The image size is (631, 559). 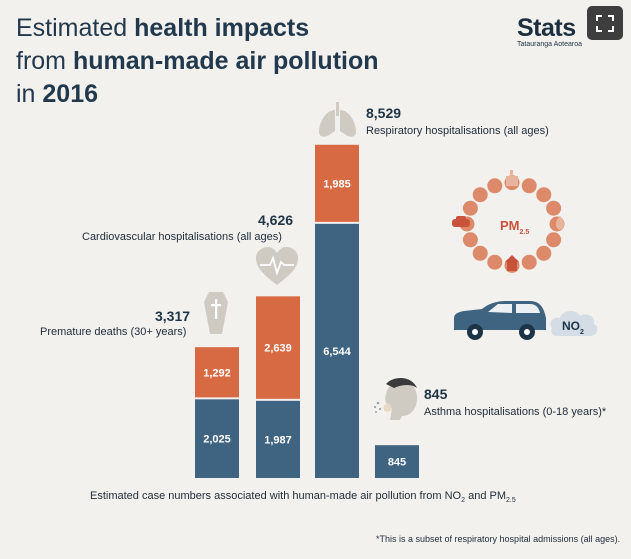 What do you see at coordinates (216, 313) in the screenshot?
I see `coffin-icon` at bounding box center [216, 313].